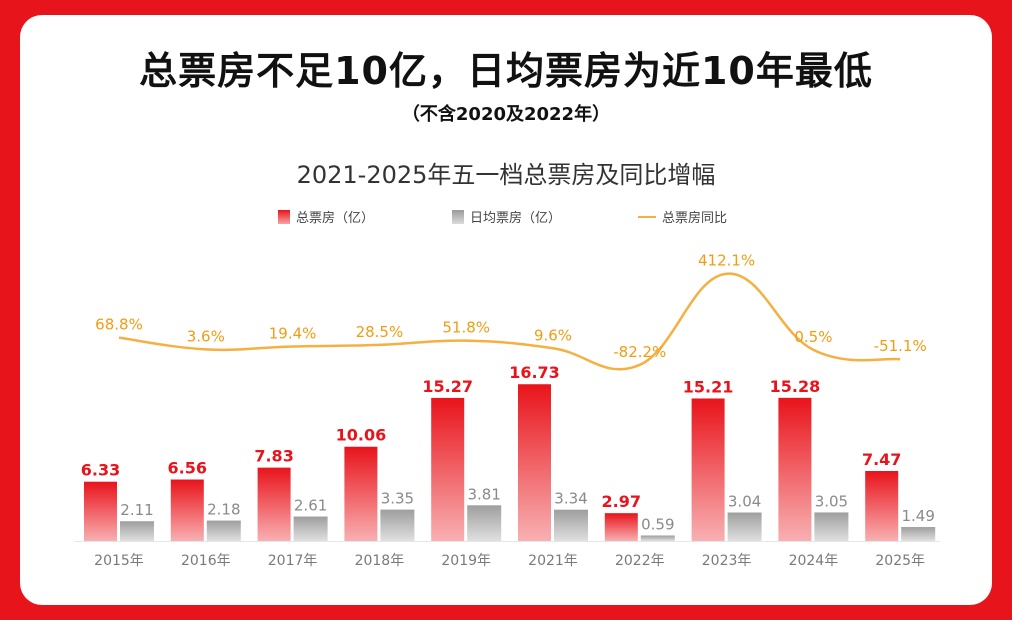 The width and height of the screenshot is (1012, 620). What do you see at coordinates (695, 218) in the screenshot?
I see `legend-label-yoy: 总票房同比` at bounding box center [695, 218].